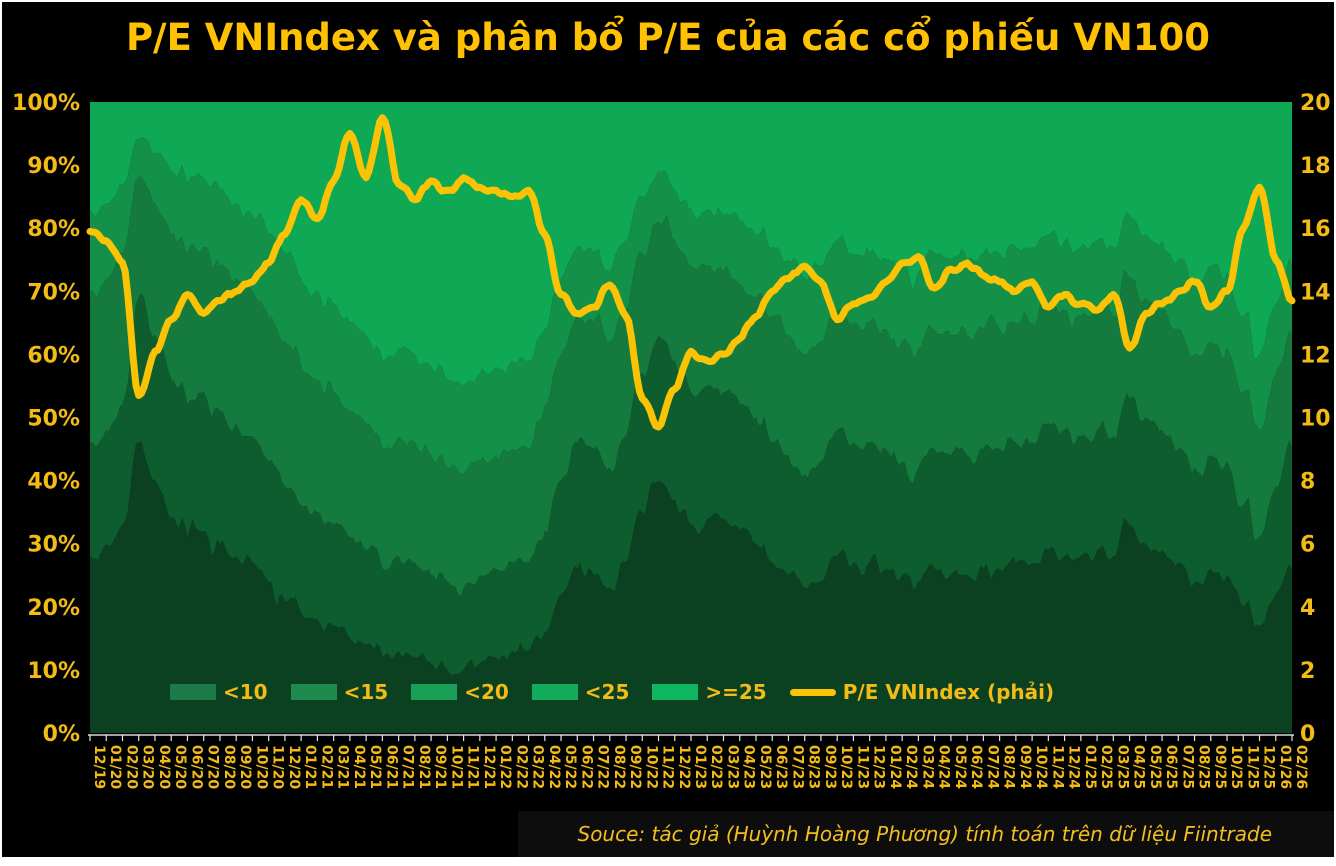 The width and height of the screenshot is (1336, 866). What do you see at coordinates (1307, 734) in the screenshot?
I see `right-axis-tick-label: 0` at bounding box center [1307, 734].